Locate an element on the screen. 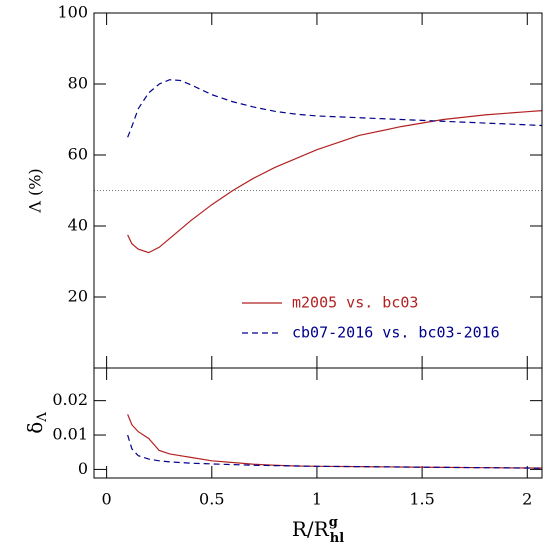  y-axis-label-sub: Λ is located at coordinates (42, 417).